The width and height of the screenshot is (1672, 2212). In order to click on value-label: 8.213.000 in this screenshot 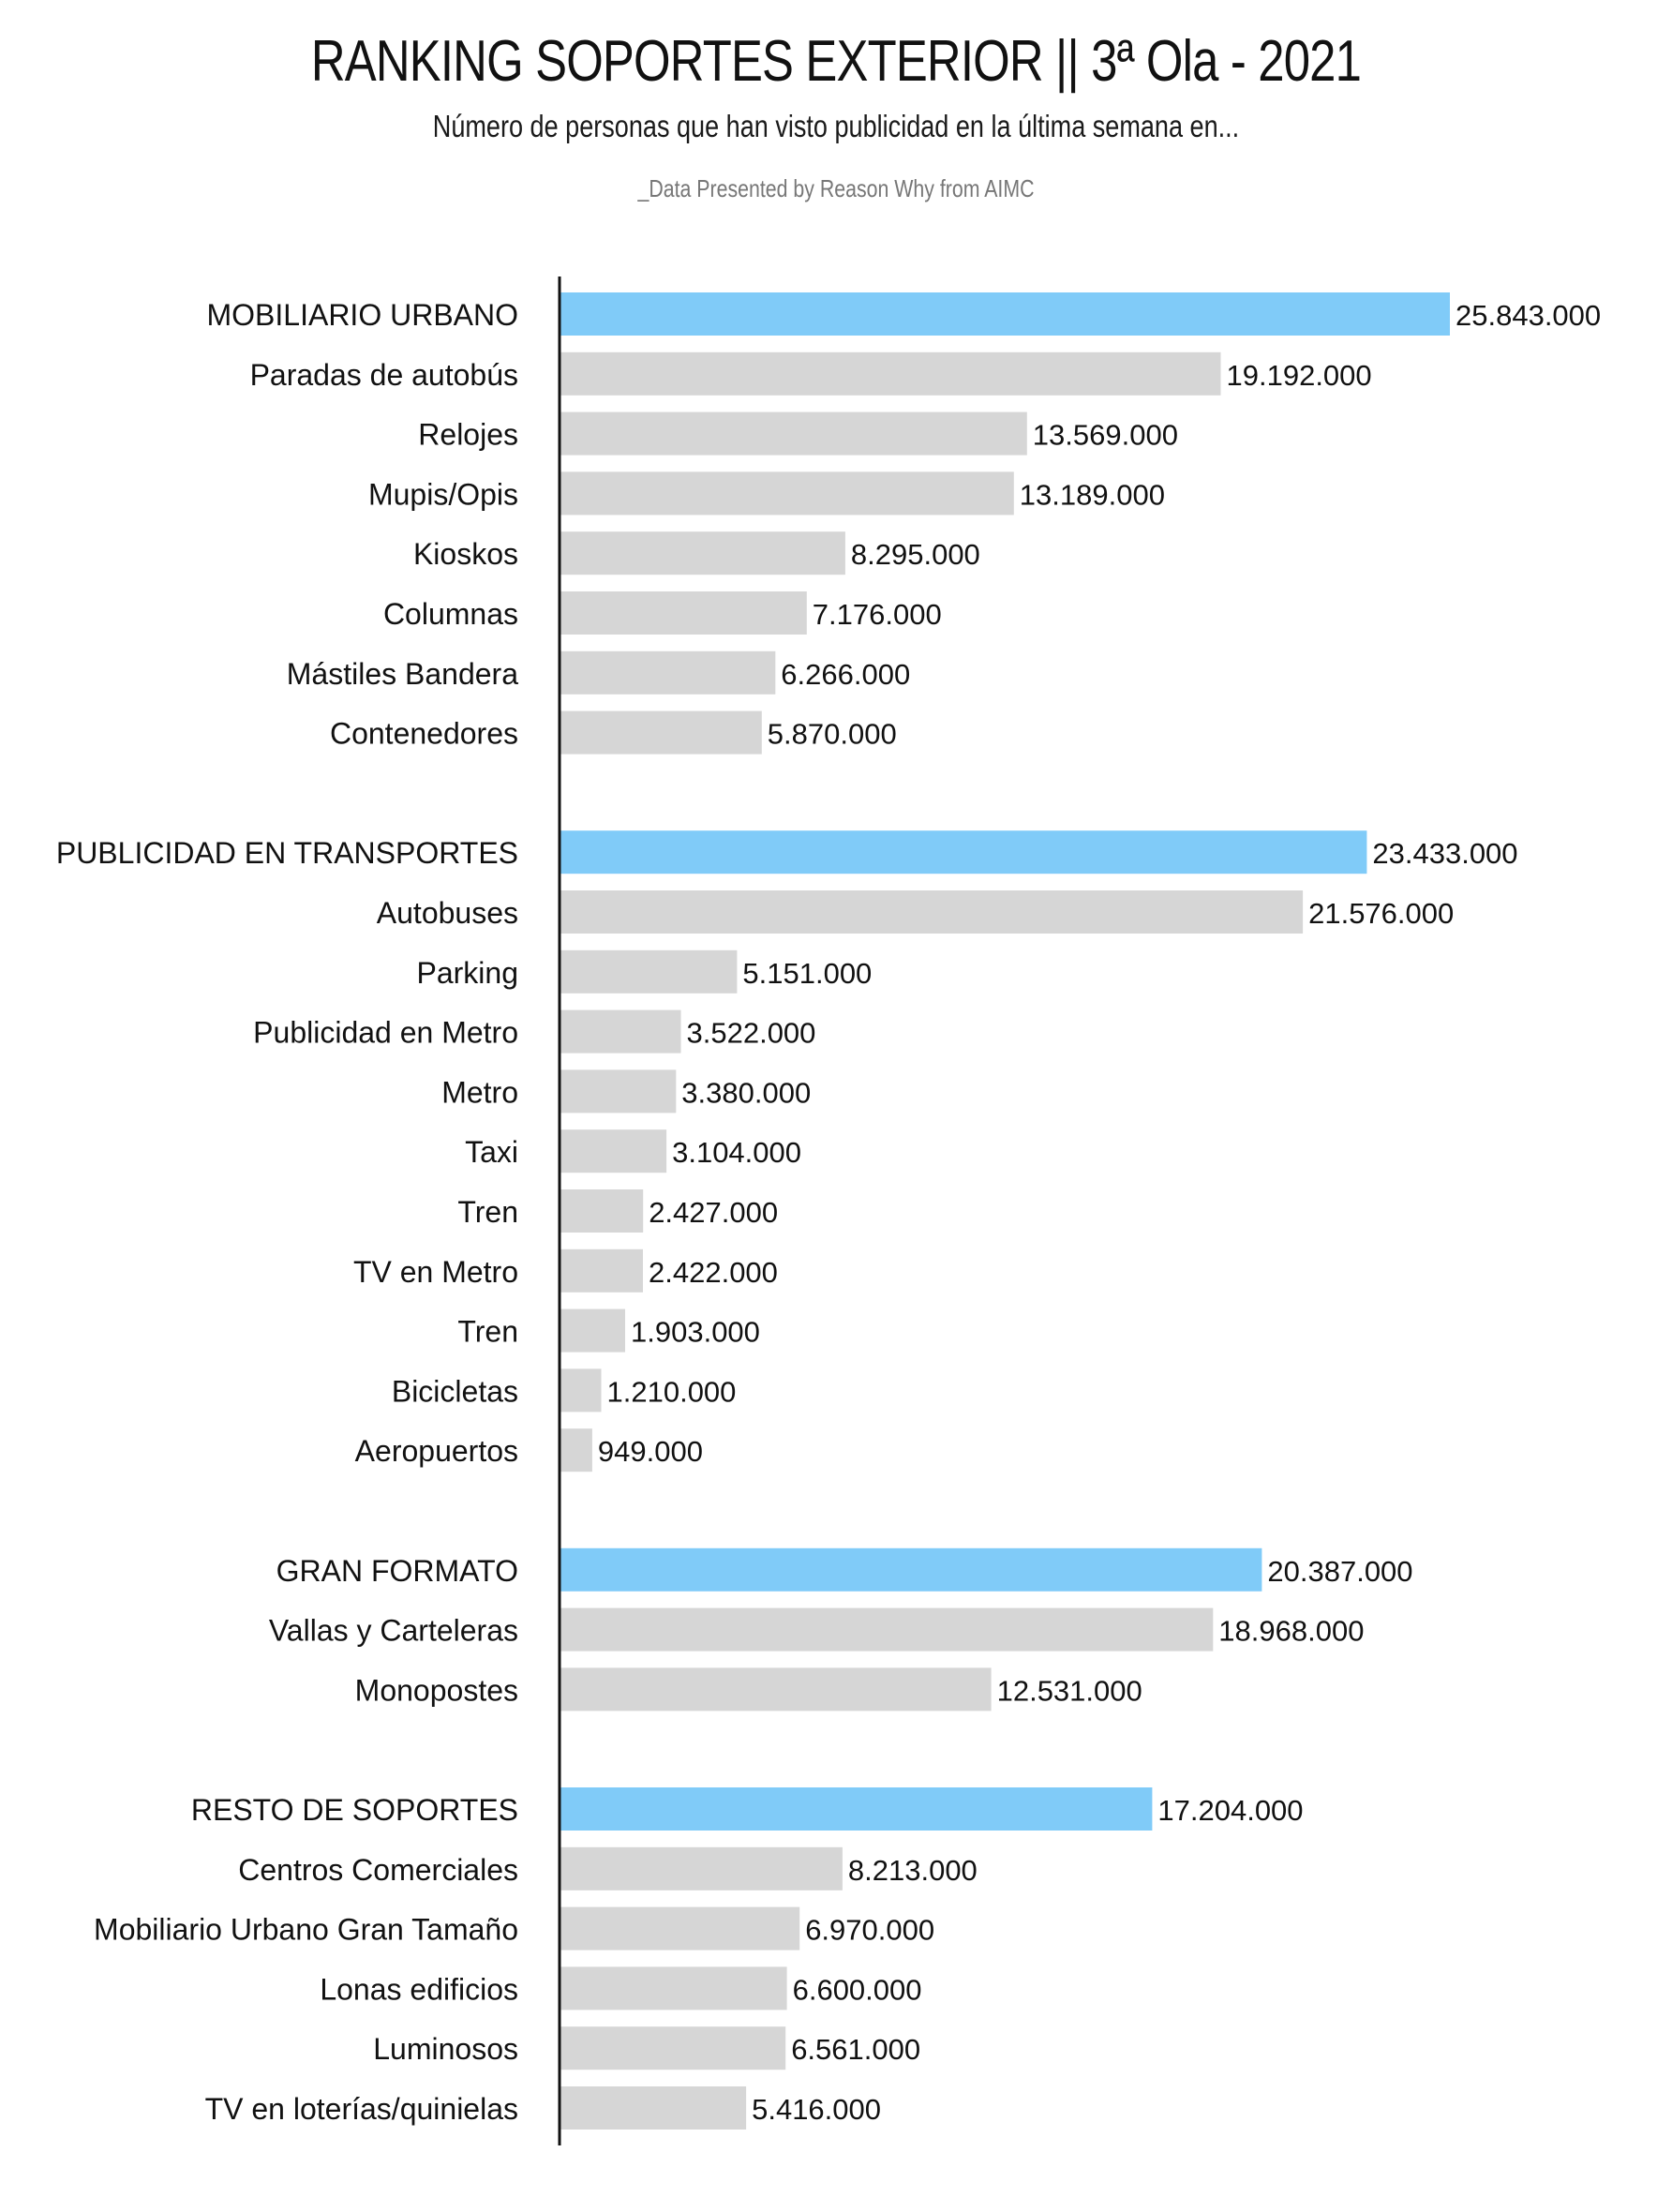, I will do `click(913, 1870)`.